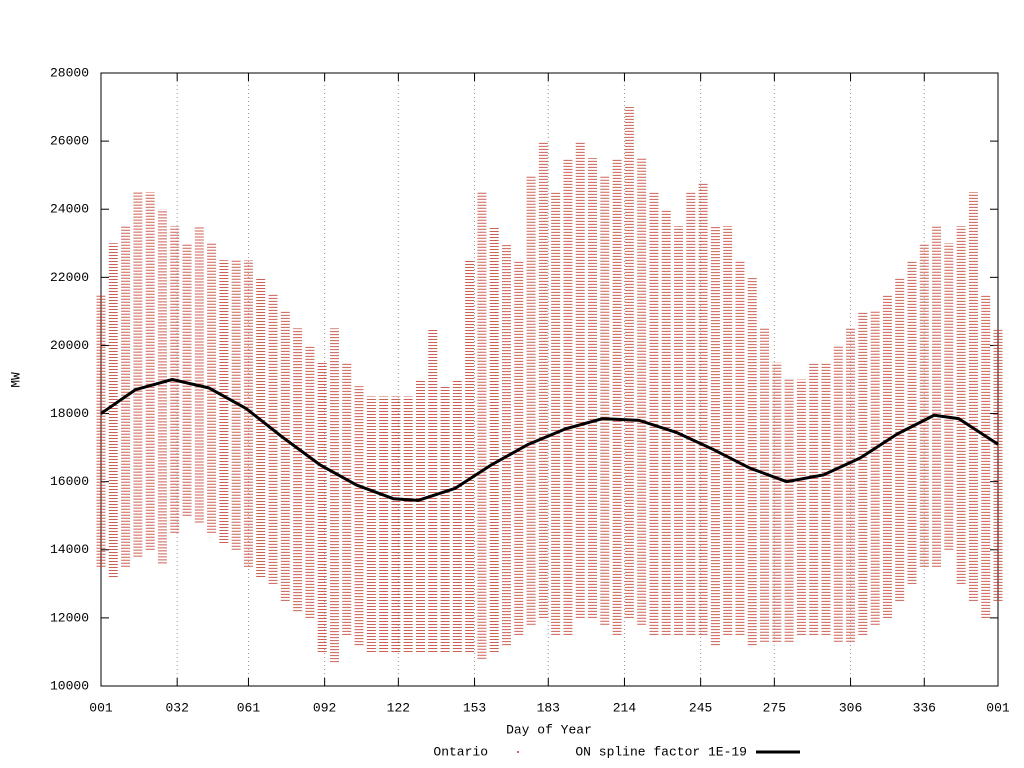  Describe the element at coordinates (69, 413) in the screenshot. I see `y-tick-label: 18000` at that location.